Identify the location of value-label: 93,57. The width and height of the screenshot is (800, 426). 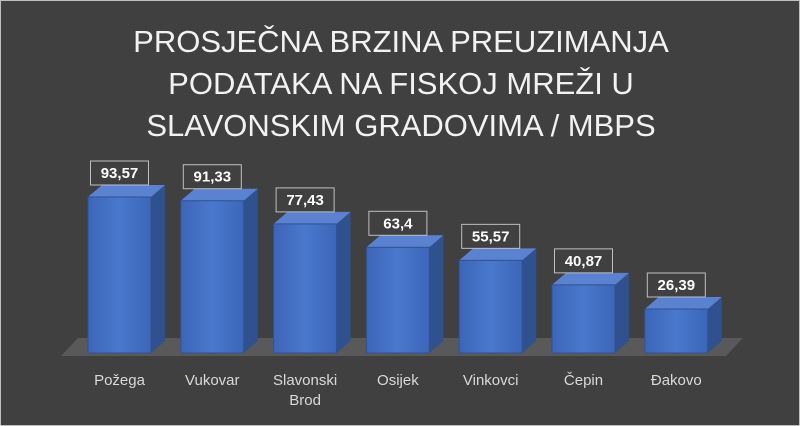
(120, 173).